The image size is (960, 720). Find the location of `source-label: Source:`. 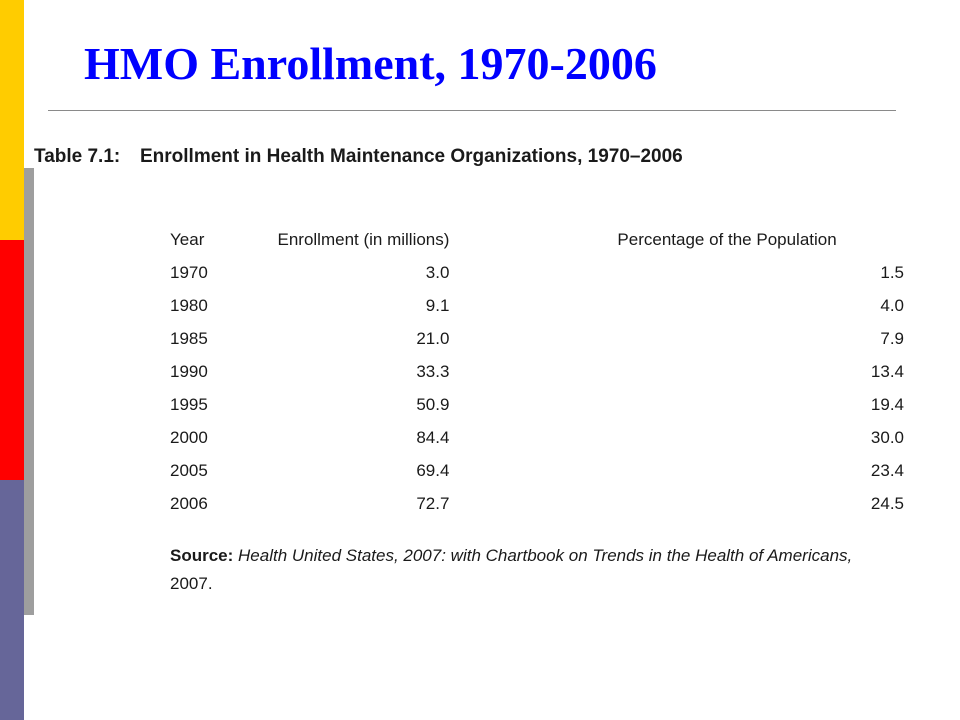

source-label: Source: is located at coordinates (202, 555).